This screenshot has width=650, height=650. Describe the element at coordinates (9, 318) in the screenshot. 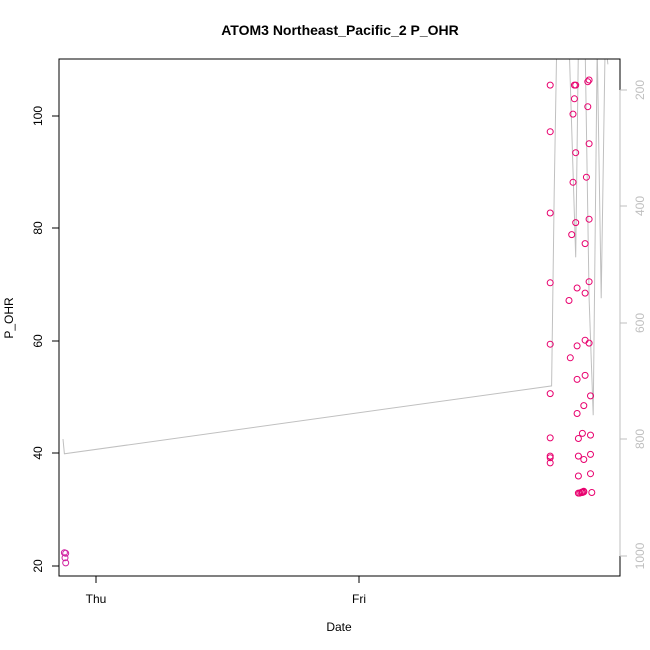

I see `y-axis-label: P_OHR` at that location.